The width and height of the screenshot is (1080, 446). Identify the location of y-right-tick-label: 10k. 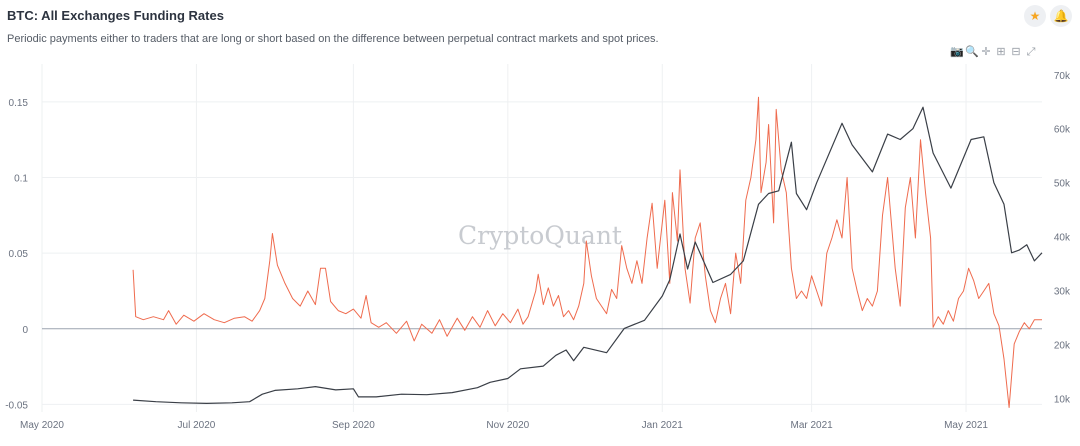
(1062, 400).